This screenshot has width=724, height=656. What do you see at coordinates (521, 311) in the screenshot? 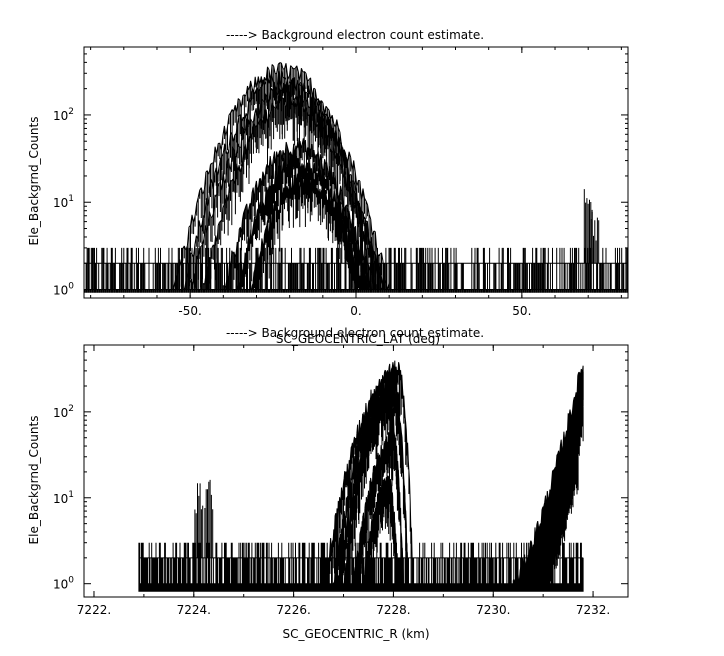
I see `x-tick-label: 50.` at bounding box center [521, 311].